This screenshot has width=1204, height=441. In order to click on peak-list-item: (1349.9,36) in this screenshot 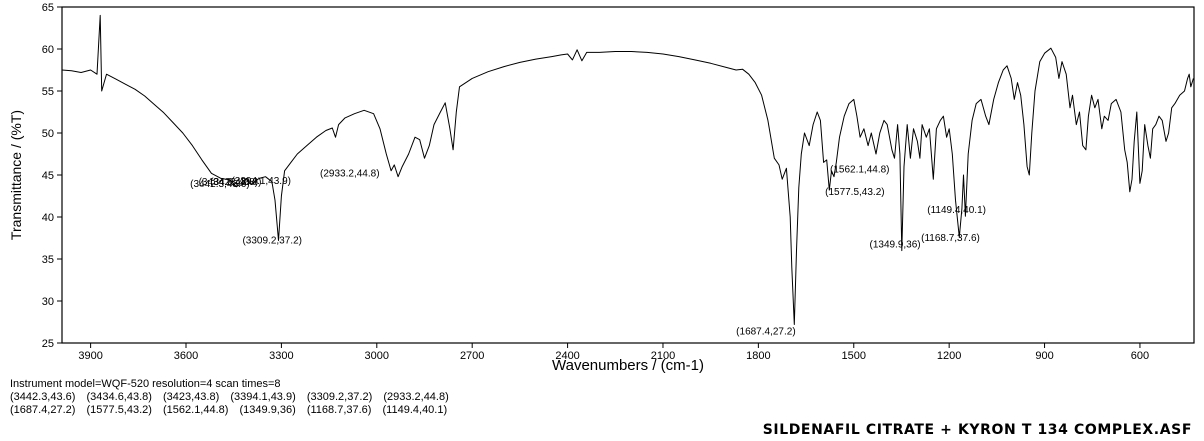, I will do `click(267, 410)`.